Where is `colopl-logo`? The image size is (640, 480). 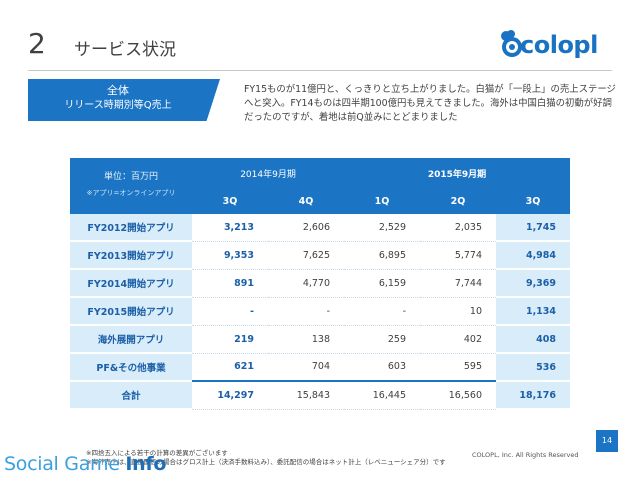
colopl-logo is located at coordinates (556, 45).